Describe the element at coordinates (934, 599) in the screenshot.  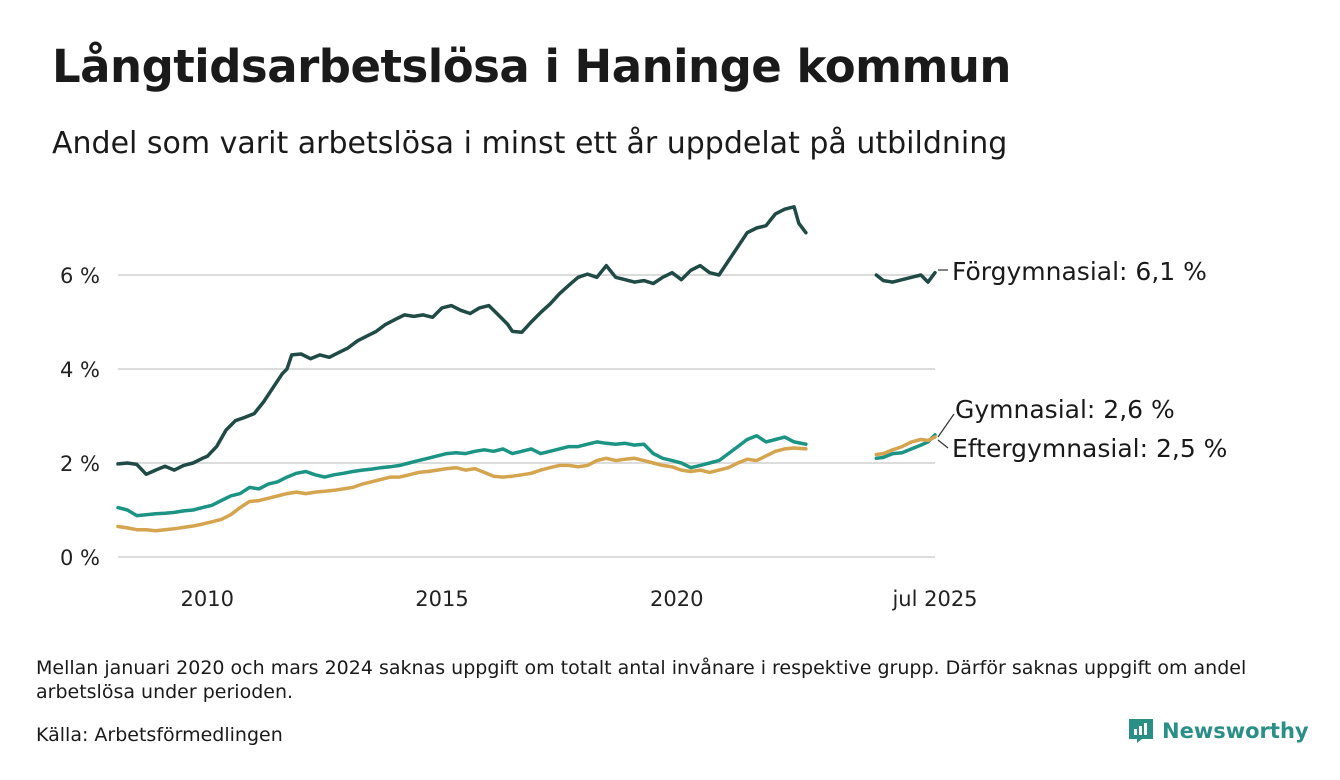
I see `x-tick-label: jul 2025` at that location.